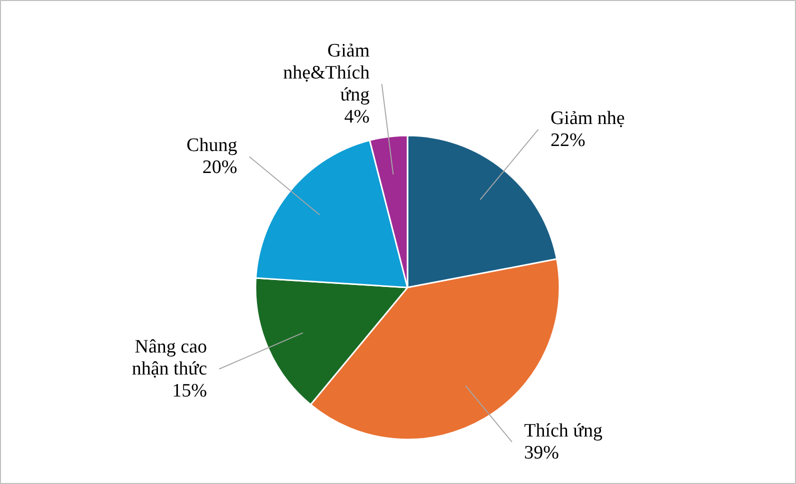 This screenshot has height=484, width=796. What do you see at coordinates (170, 358) in the screenshot?
I see `slice-label: Nâng cao nhận thức` at bounding box center [170, 358].